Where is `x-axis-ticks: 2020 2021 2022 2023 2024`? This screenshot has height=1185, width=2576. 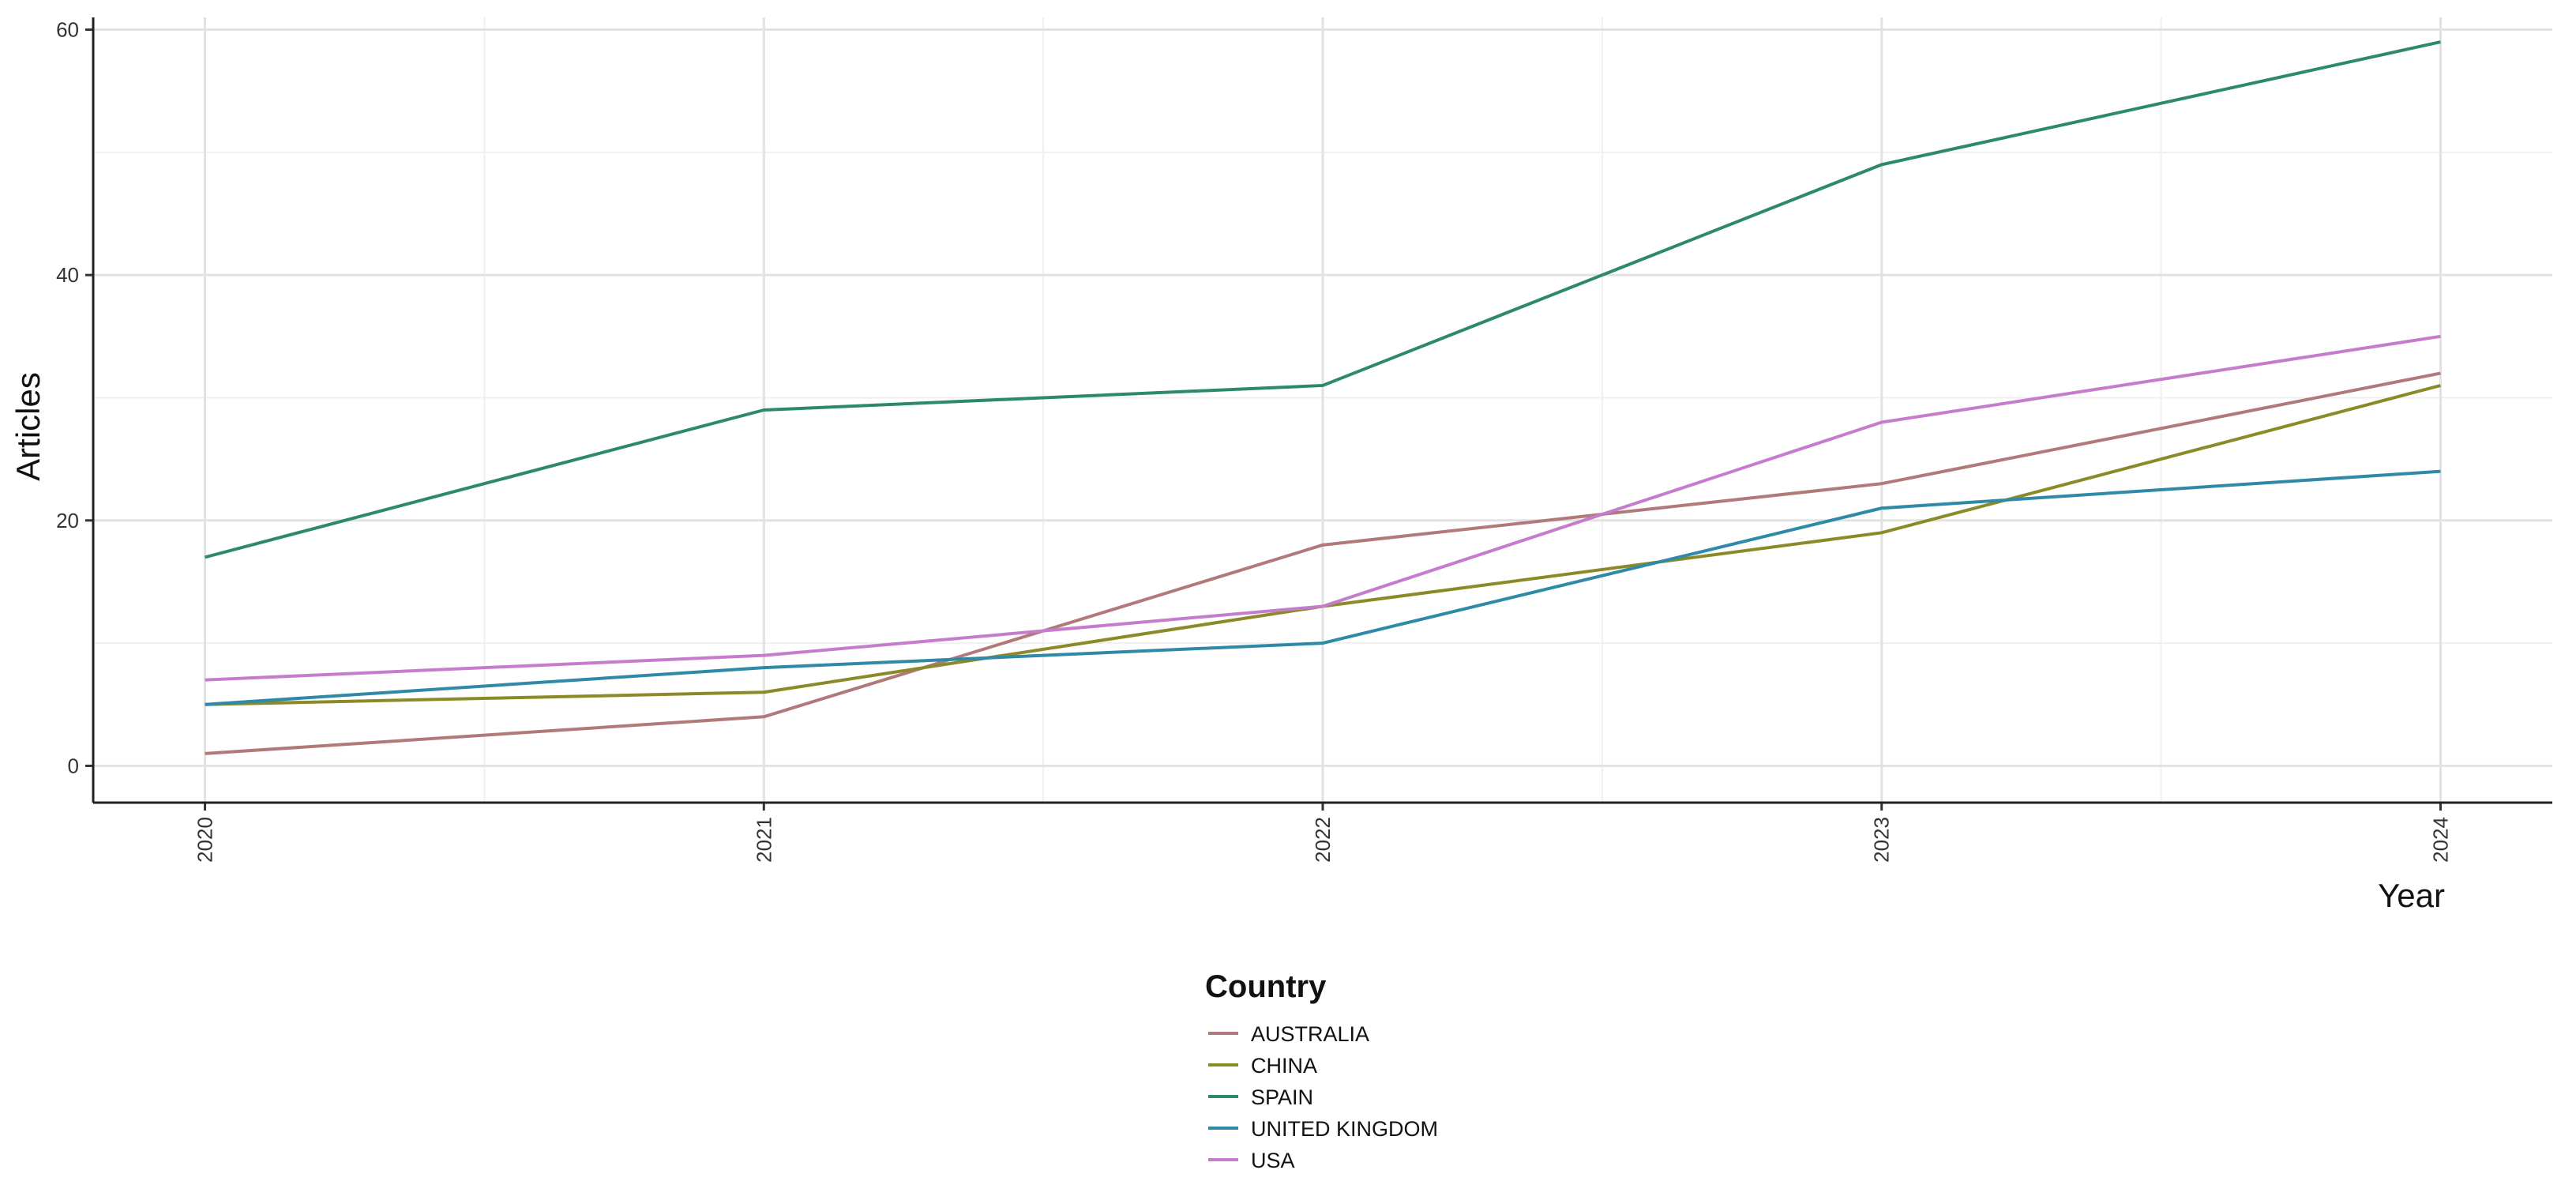
x-axis-ticks: 2020 2021 2022 2023 2024 is located at coordinates (1322, 833).